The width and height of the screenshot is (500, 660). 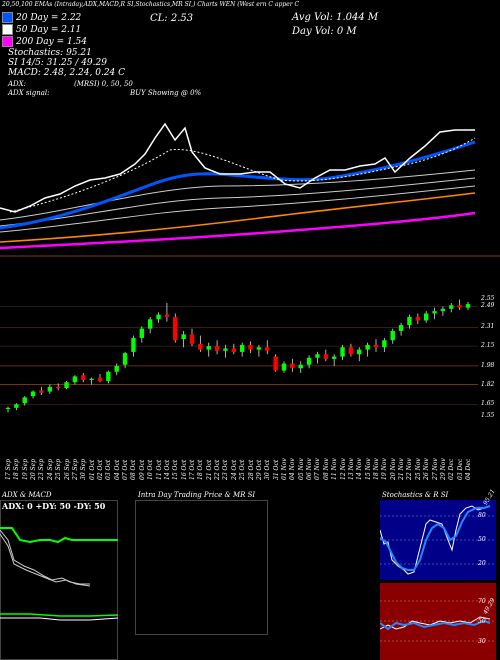 I want to click on date-axis-label: 25 Sep, so click(x=59, y=469).